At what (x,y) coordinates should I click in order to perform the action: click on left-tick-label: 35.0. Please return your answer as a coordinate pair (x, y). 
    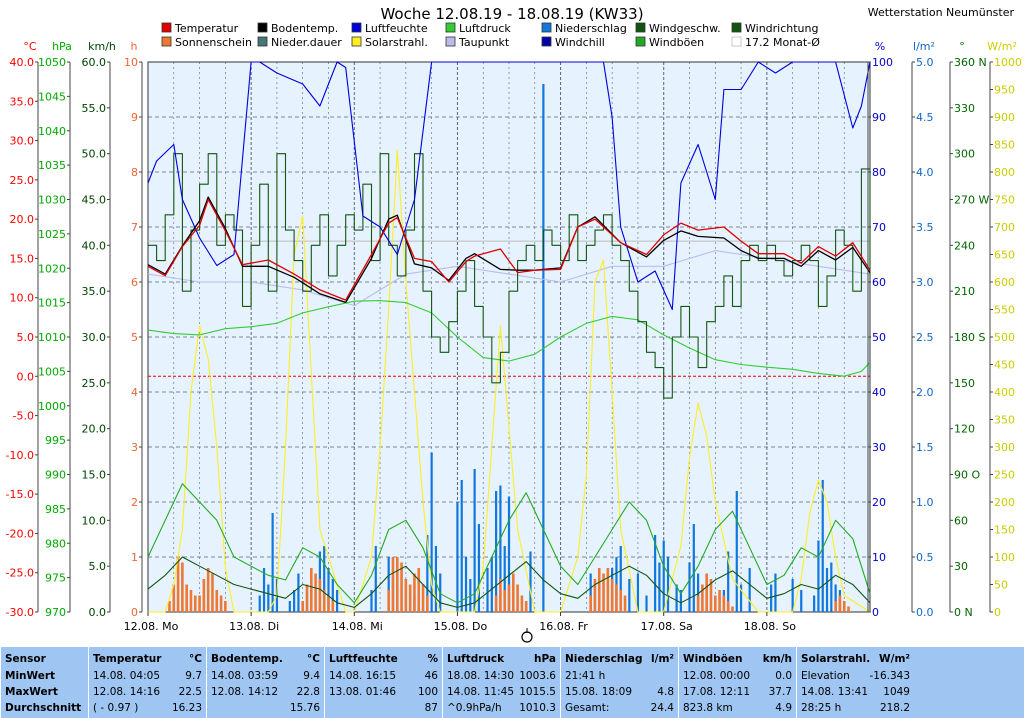
    Looking at the image, I should click on (94, 291).